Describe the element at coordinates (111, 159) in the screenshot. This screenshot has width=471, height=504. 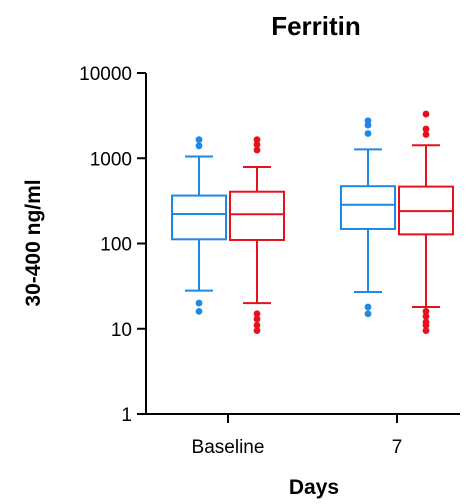
I see `y-tick-label: 1000` at that location.